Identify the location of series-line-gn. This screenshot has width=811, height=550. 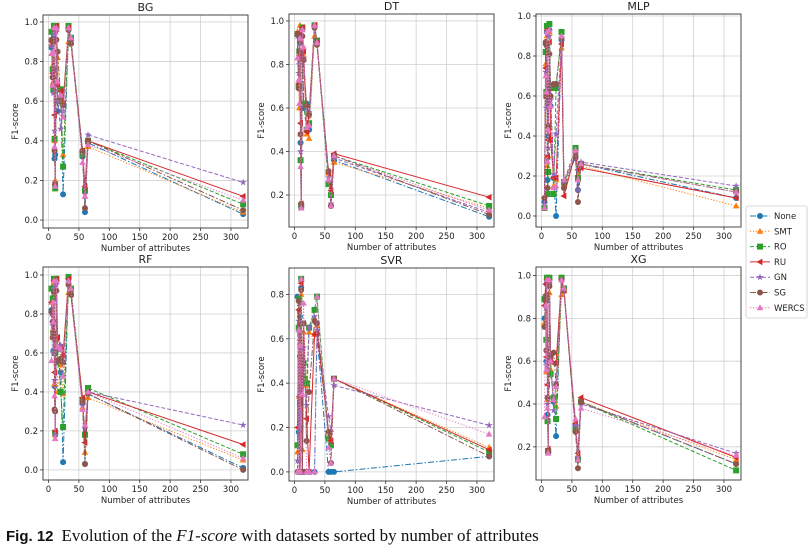
(147, 112).